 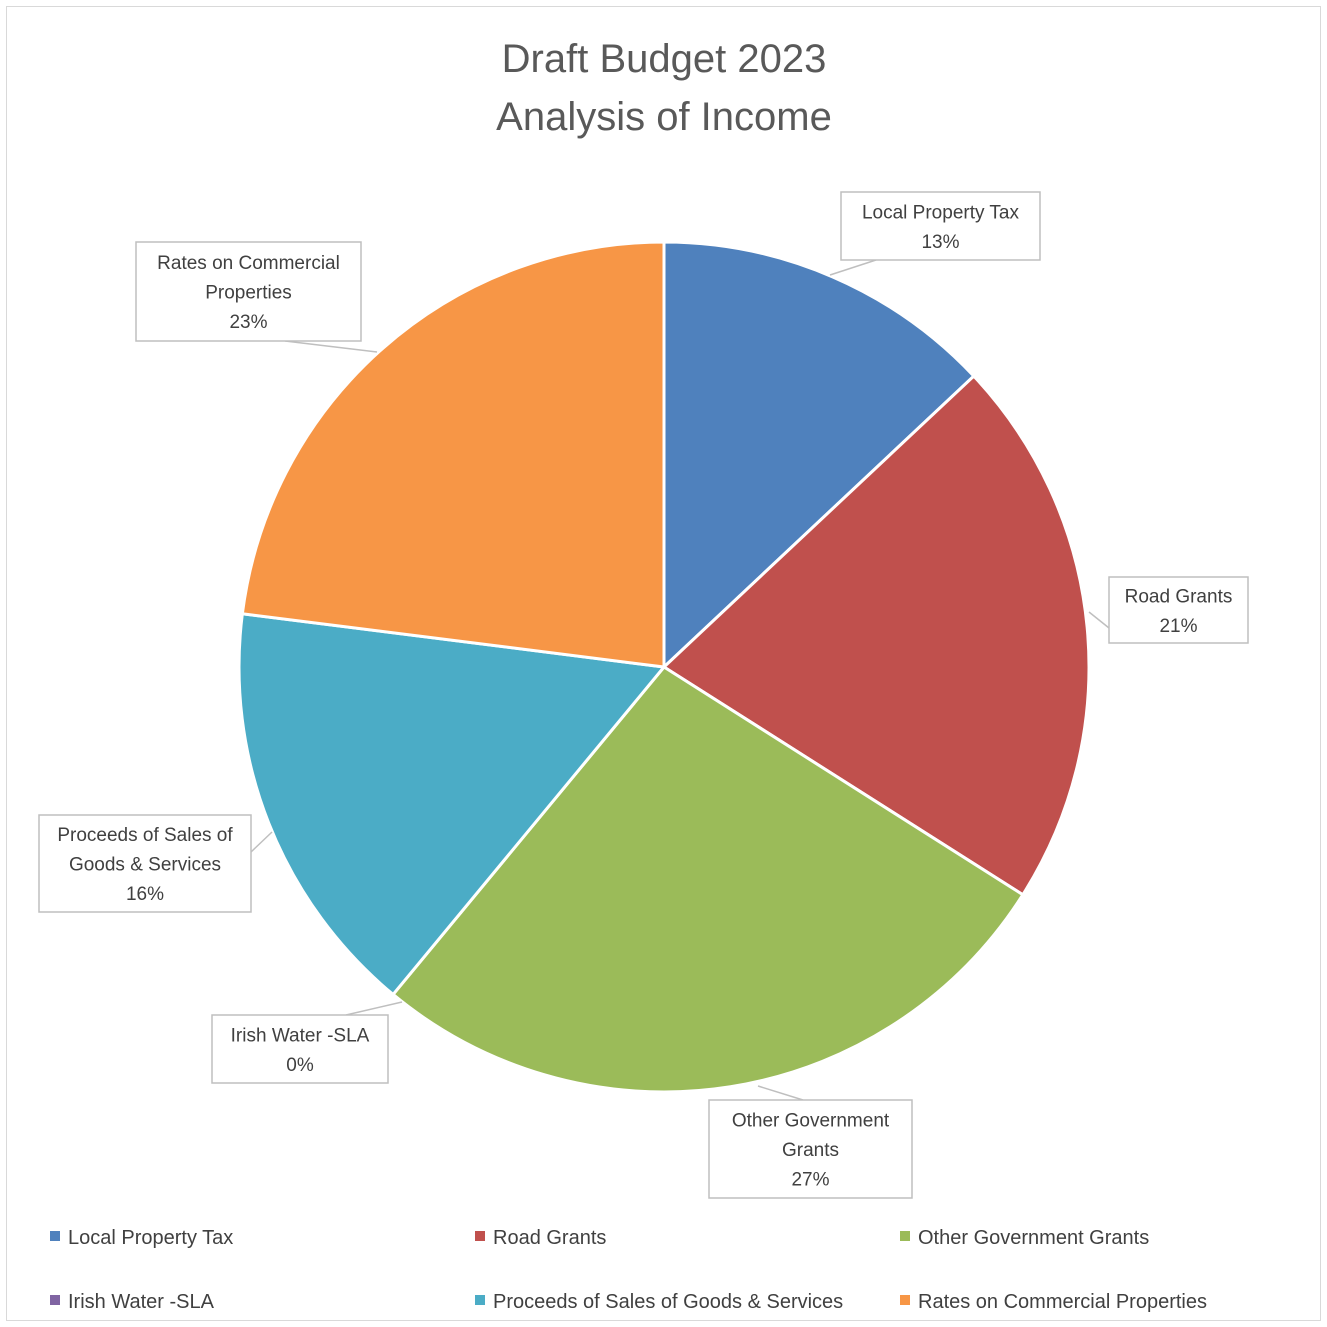 What do you see at coordinates (780, 1093) in the screenshot?
I see `leader-line-other-government-grants` at bounding box center [780, 1093].